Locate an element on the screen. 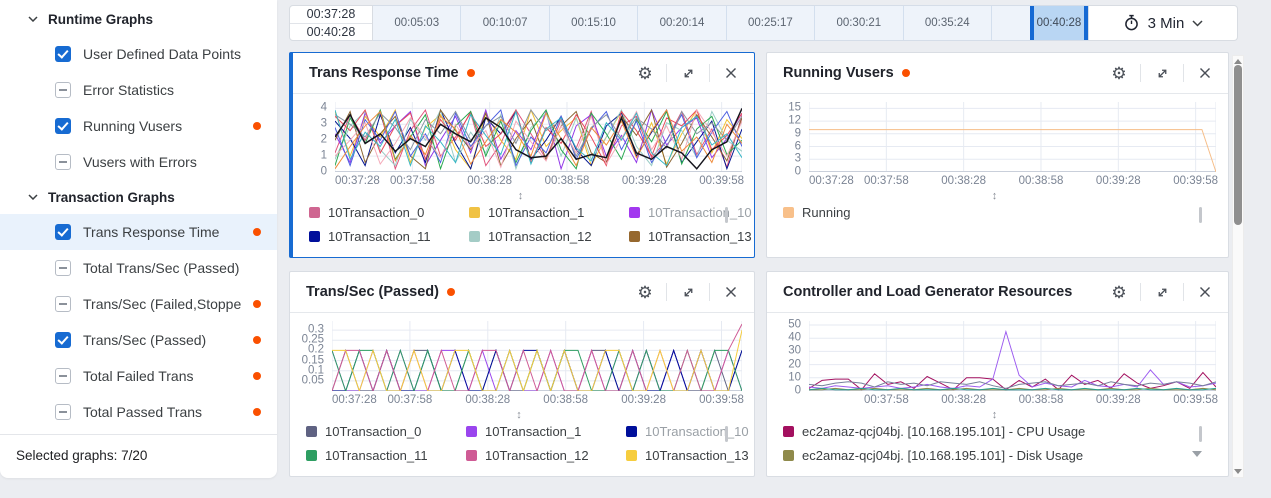 This screenshot has height=498, width=1271. sidebar-item-trans-sec-passed-: Trans/Sec (Passed) is located at coordinates (138, 340).